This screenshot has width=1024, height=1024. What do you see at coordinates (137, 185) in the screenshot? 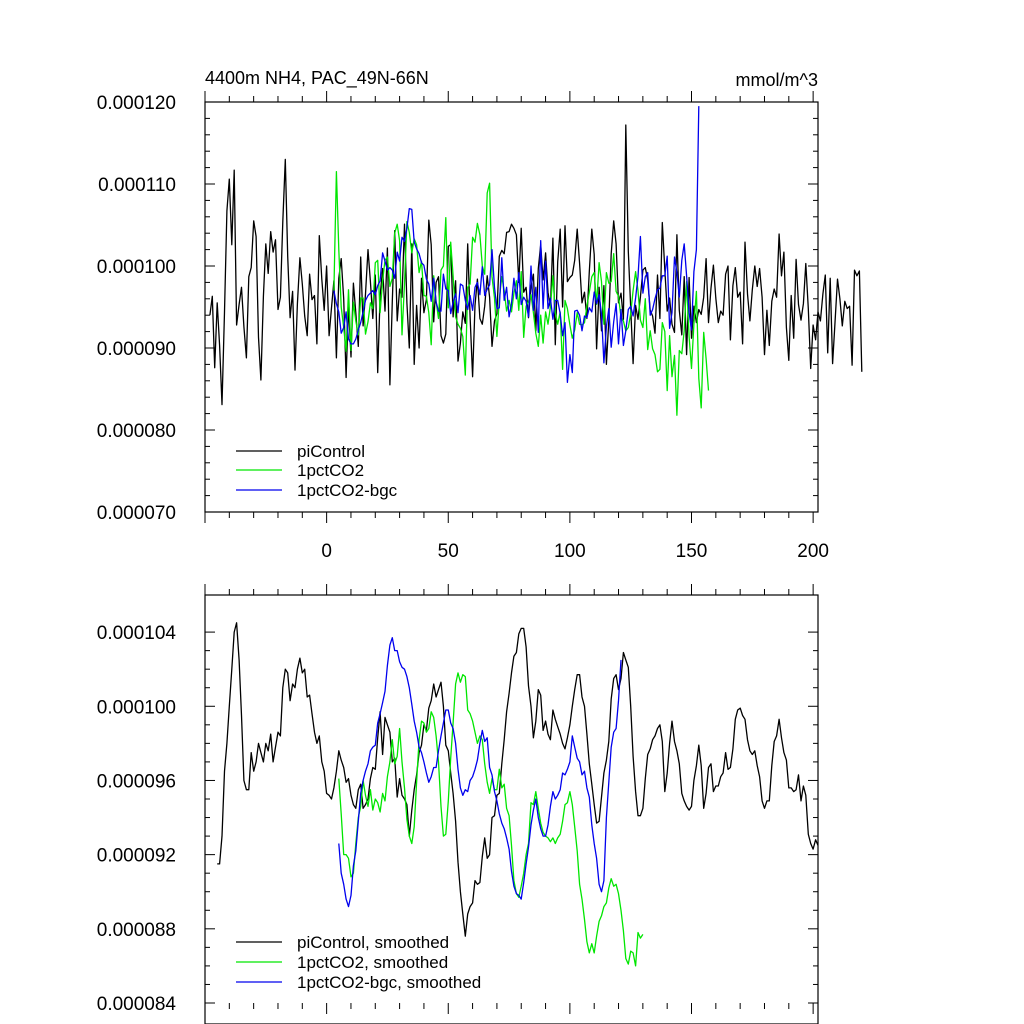
I see `y-tick-label: 0.000110` at bounding box center [137, 185].